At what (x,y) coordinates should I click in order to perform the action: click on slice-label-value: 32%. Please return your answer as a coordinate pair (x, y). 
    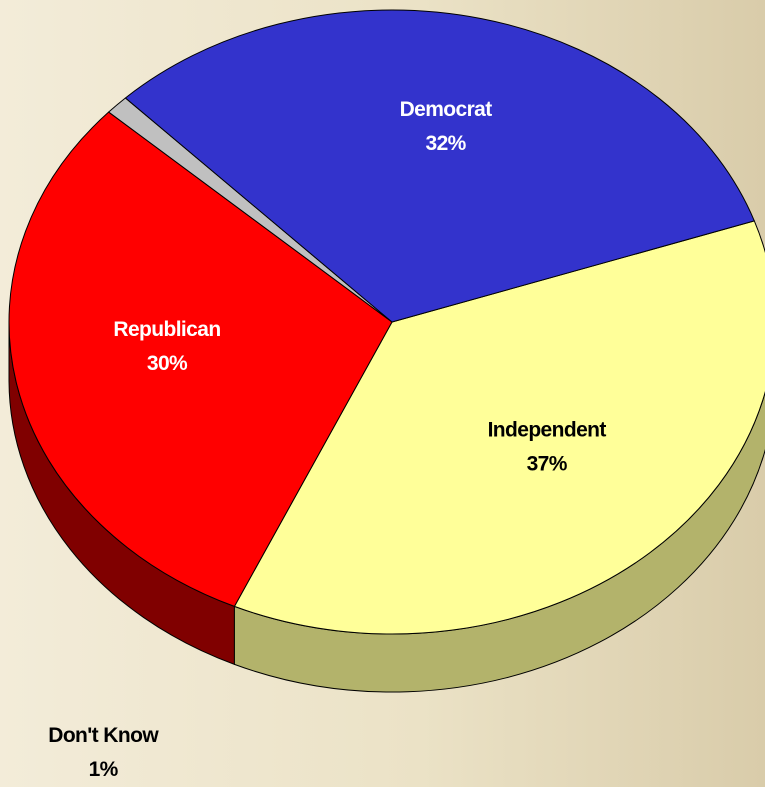
    Looking at the image, I should click on (445, 143).